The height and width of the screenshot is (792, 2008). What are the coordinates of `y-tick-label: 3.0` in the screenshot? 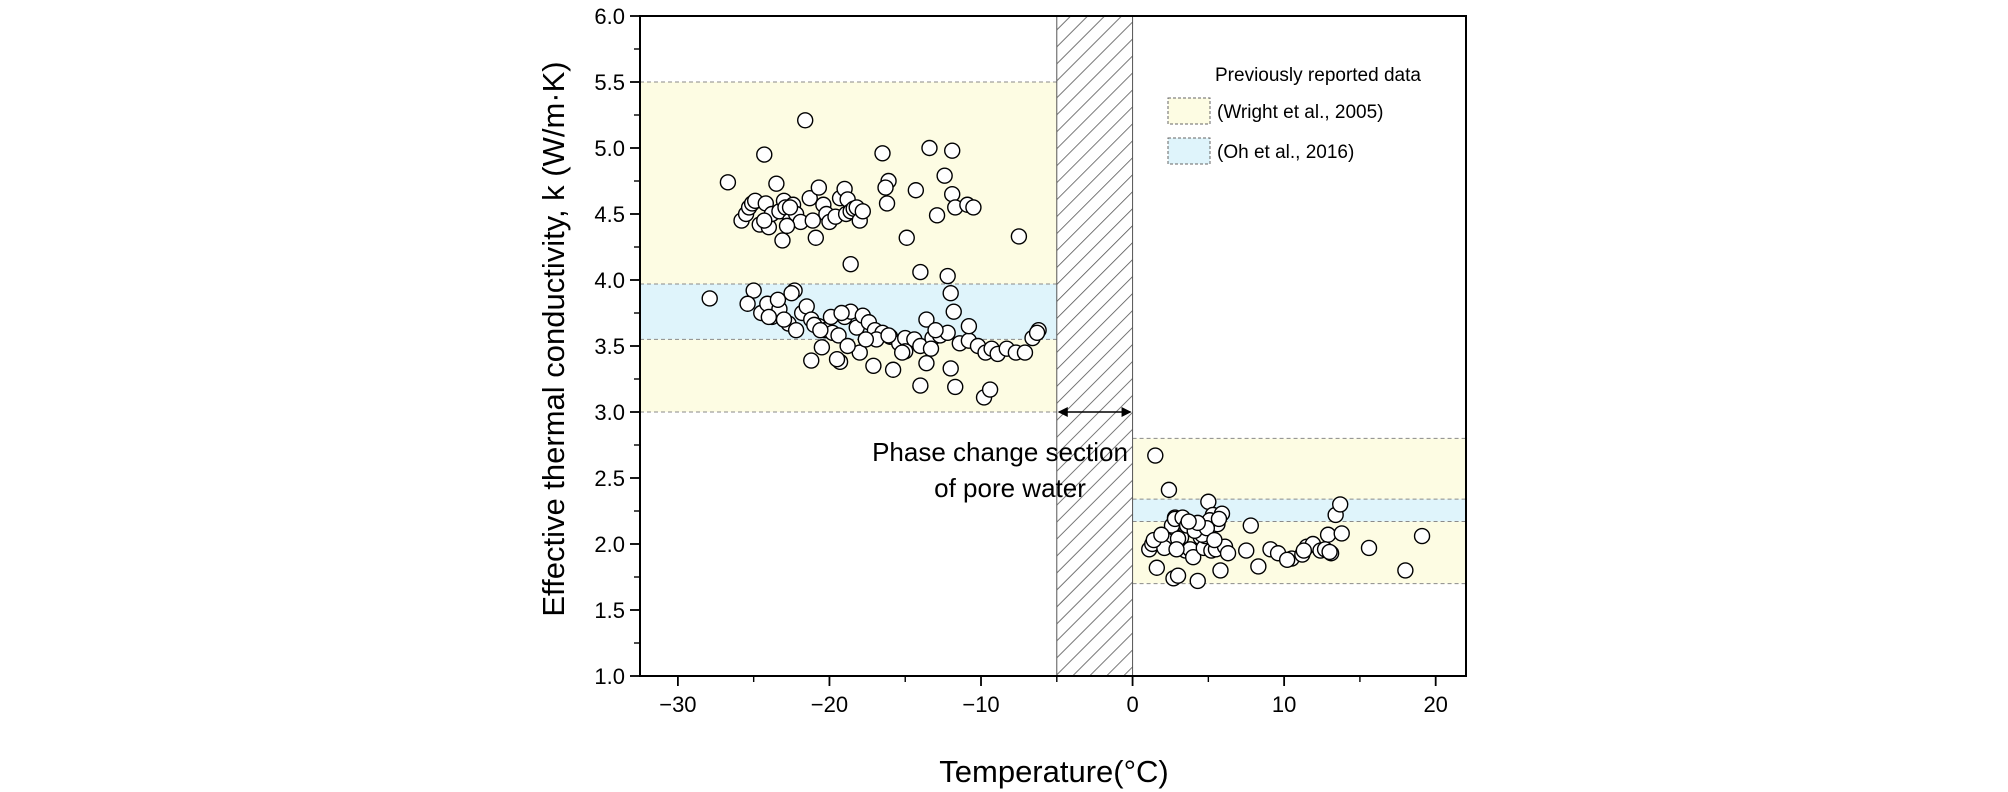 It's located at (609, 412).